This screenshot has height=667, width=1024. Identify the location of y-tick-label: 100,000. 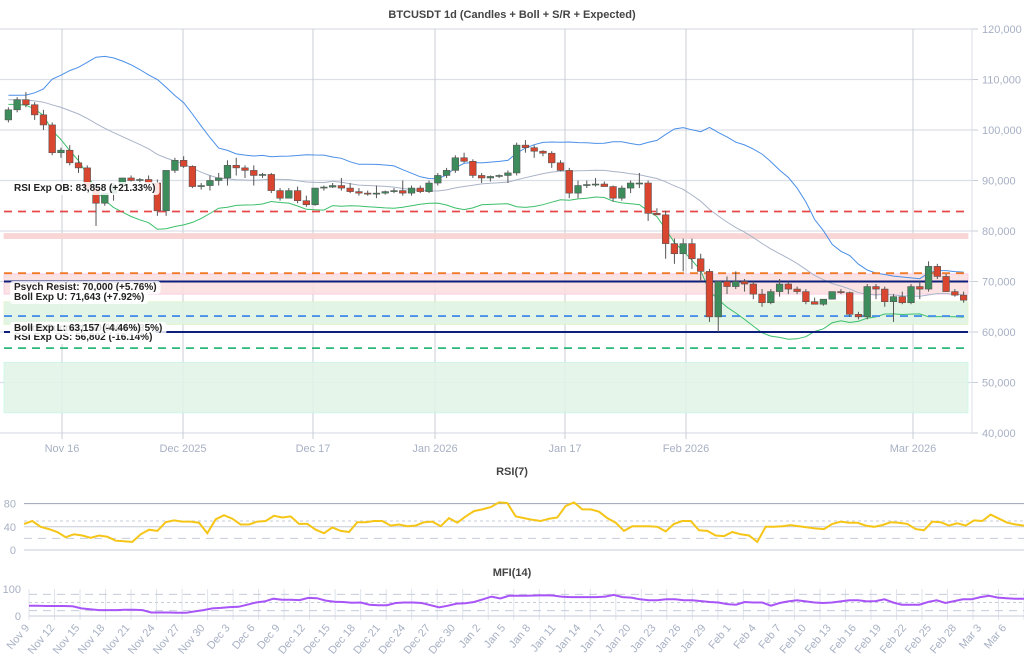
(1002, 131).